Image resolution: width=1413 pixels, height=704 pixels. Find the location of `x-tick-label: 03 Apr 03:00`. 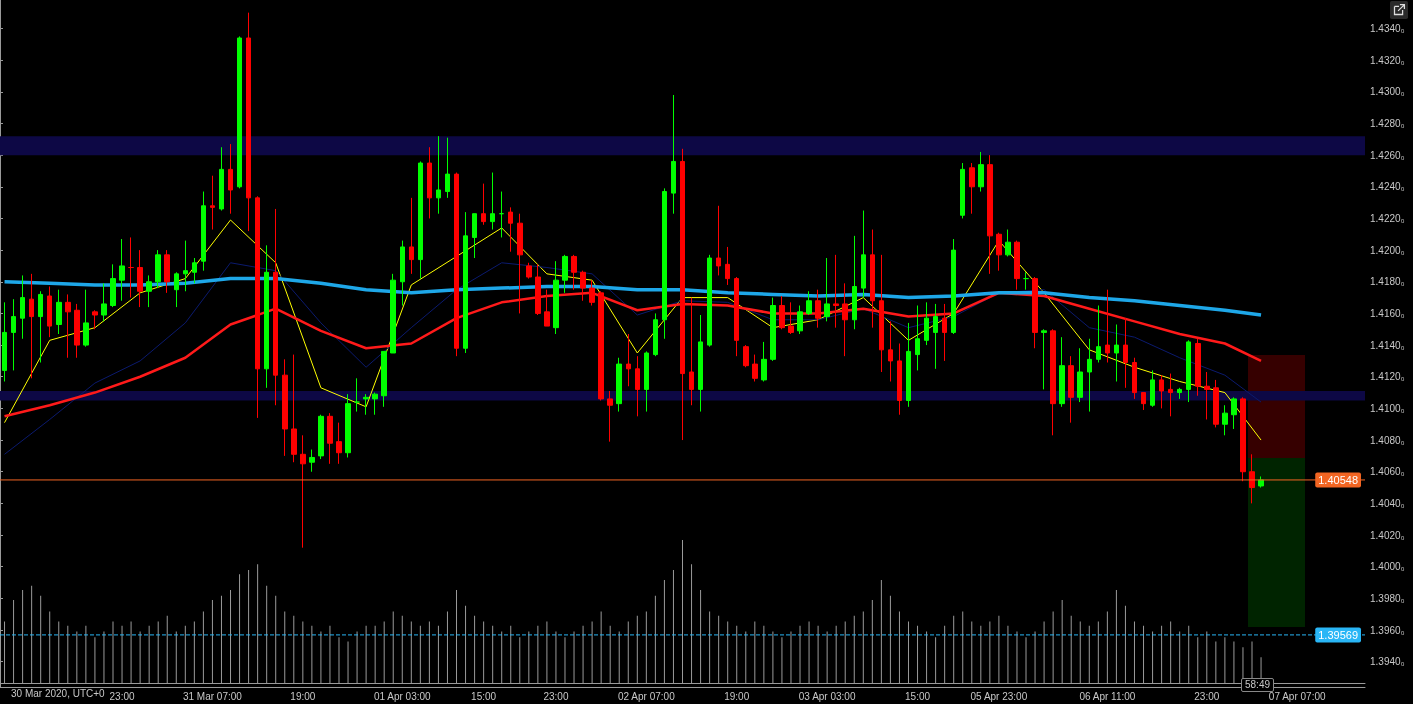

x-tick-label: 03 Apr 03:00 is located at coordinates (827, 696).